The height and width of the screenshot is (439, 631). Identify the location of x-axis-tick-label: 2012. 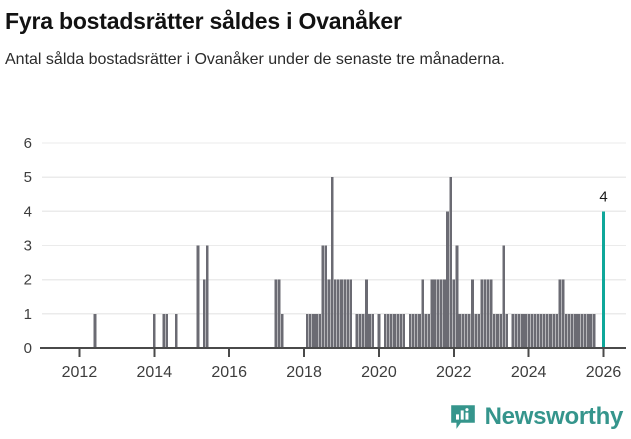
(80, 372).